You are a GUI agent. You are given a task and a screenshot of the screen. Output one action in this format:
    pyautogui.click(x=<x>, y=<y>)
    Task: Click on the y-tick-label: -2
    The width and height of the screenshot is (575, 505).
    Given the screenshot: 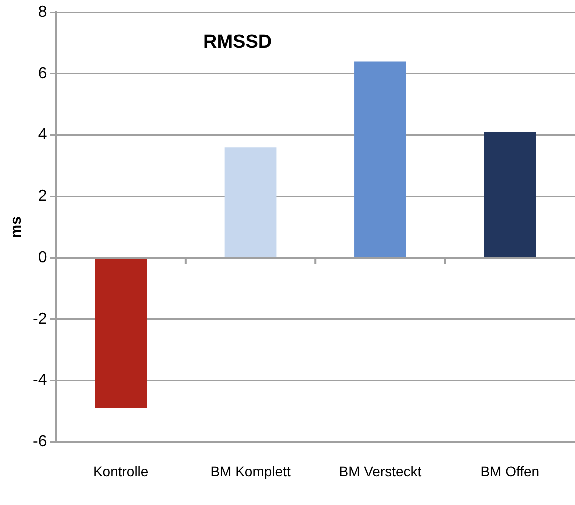 What is the action you would take?
    pyautogui.click(x=40, y=319)
    